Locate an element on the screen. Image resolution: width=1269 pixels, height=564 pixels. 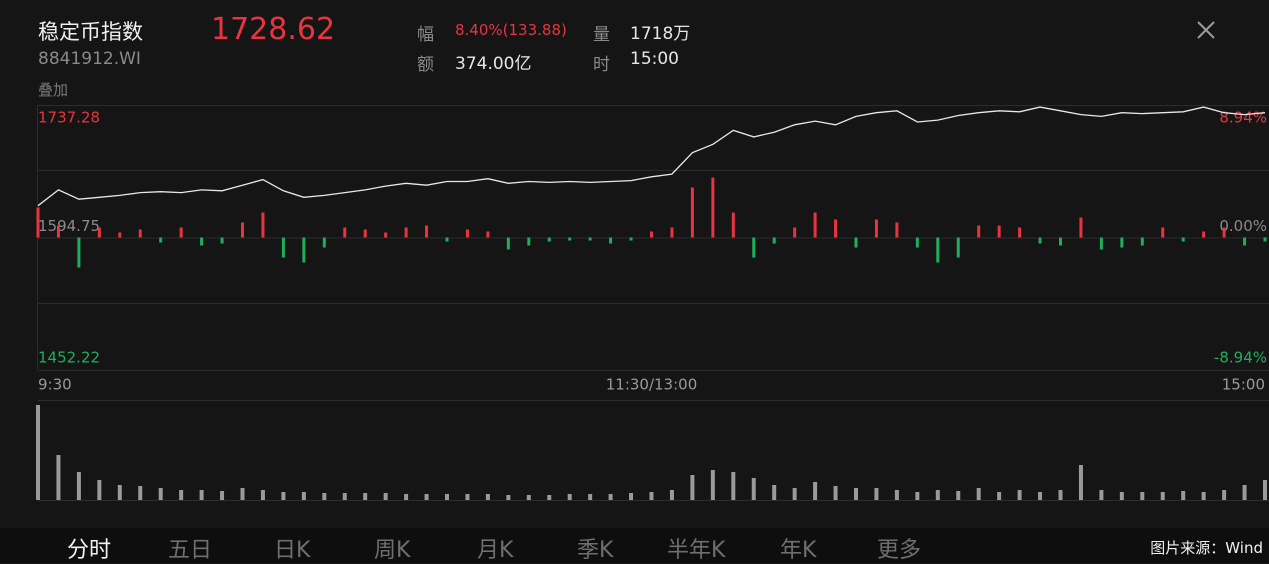
period-tab: 季K is located at coordinates (595, 550).